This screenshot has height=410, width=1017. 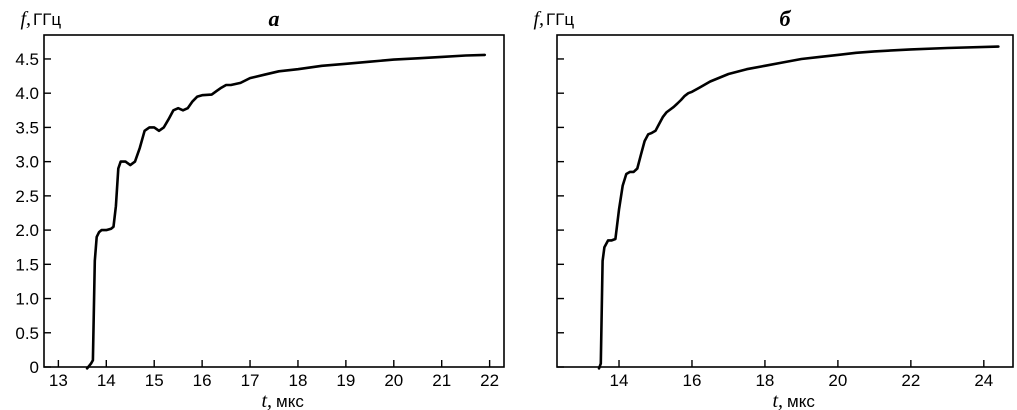 I want to click on y-axis-unit-b: ГГц, so click(x=560, y=19).